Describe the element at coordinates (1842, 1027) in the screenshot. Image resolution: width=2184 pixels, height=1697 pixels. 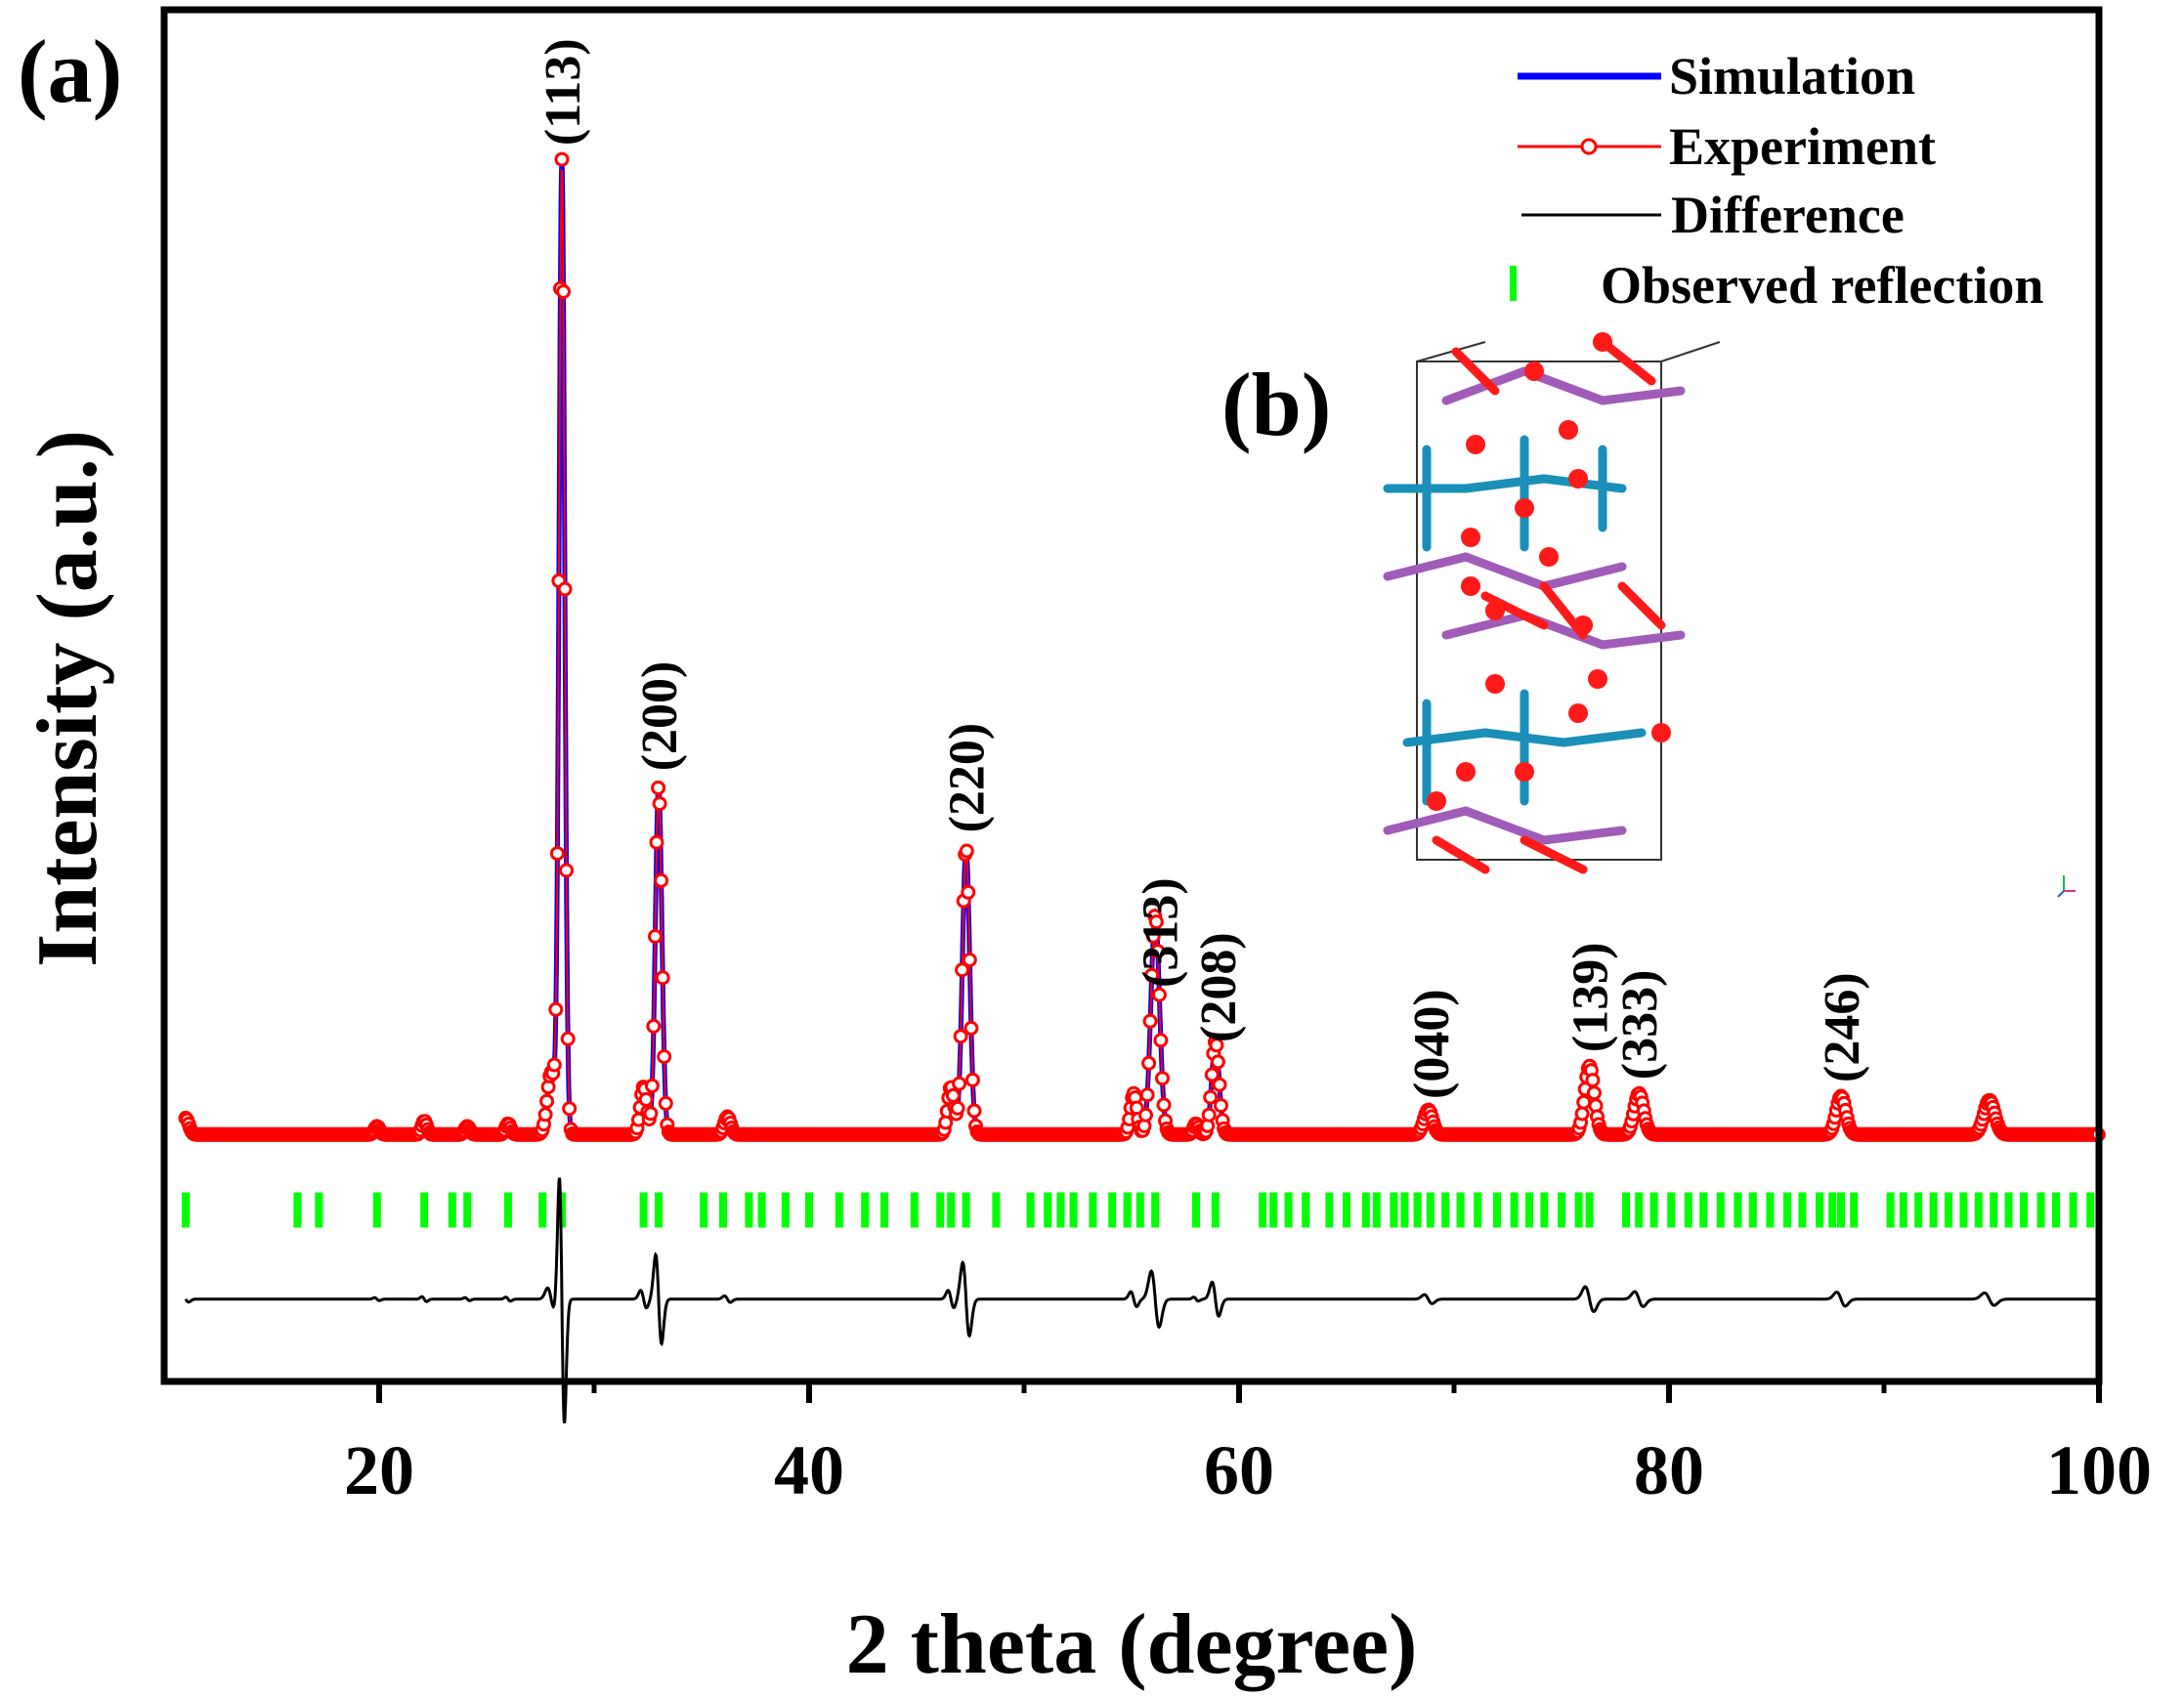
I see `peak-label-246: (246)` at that location.